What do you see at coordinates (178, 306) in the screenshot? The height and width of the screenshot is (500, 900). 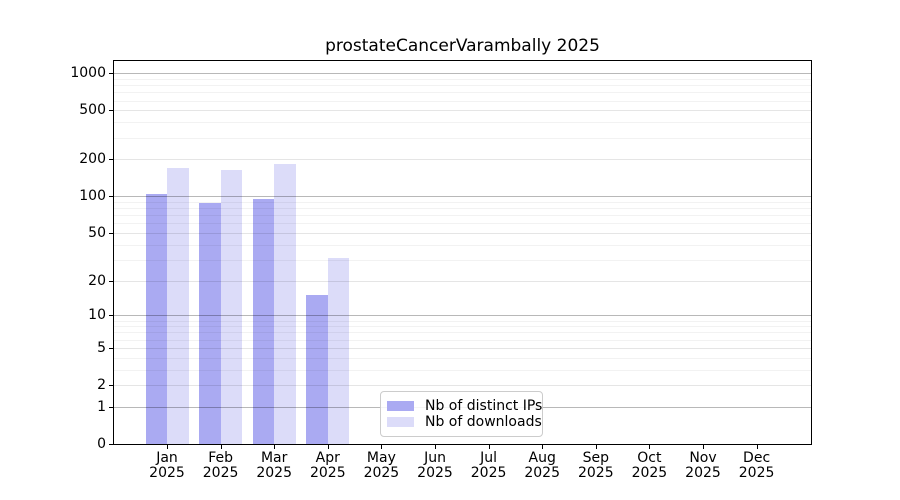 I see `bar-jan-downloads` at bounding box center [178, 306].